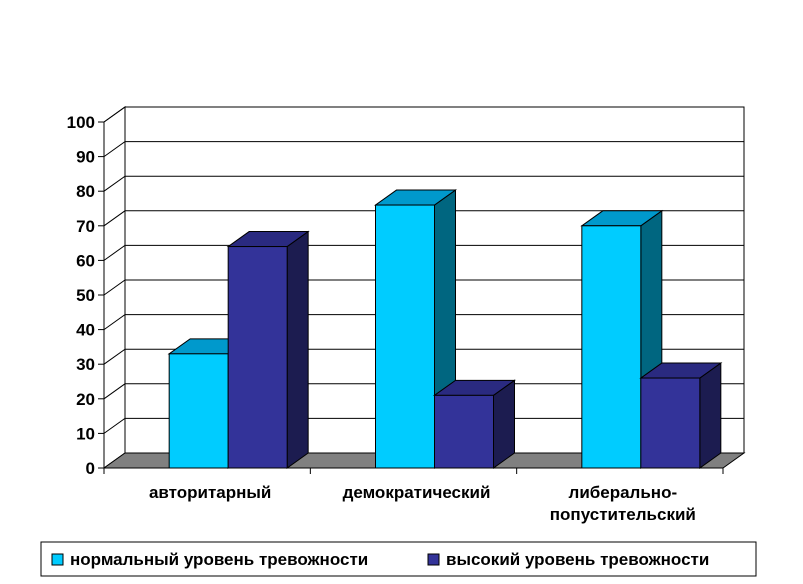 This screenshot has height=584, width=803. I want to click on y-tick-label: 20, so click(85, 399).